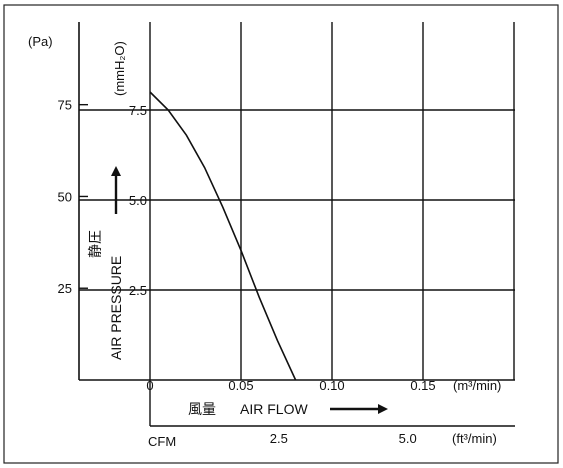 The image size is (563, 468). What do you see at coordinates (95, 244) in the screenshot?
I see `ylabel-jp: 静圧` at bounding box center [95, 244].